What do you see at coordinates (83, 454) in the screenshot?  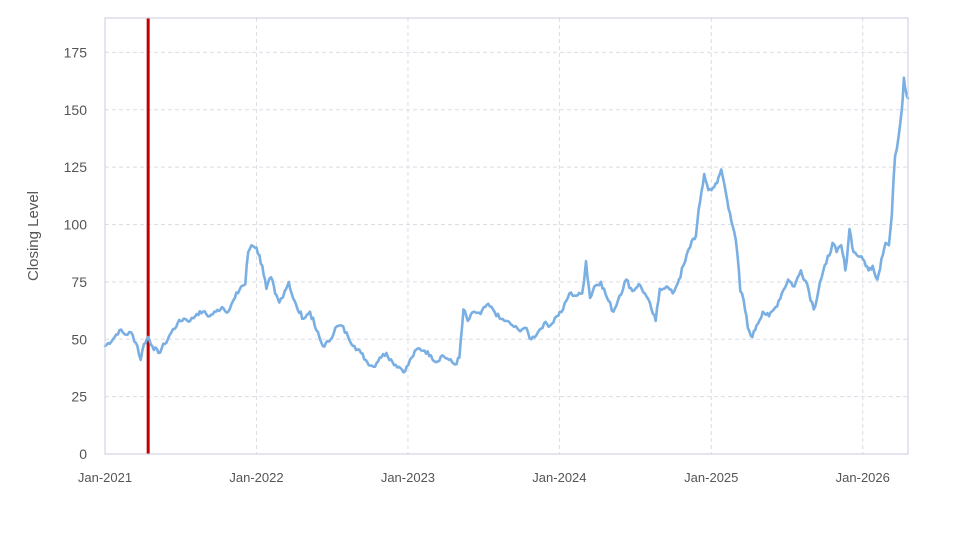 I see `y-tick-label: 0` at bounding box center [83, 454].